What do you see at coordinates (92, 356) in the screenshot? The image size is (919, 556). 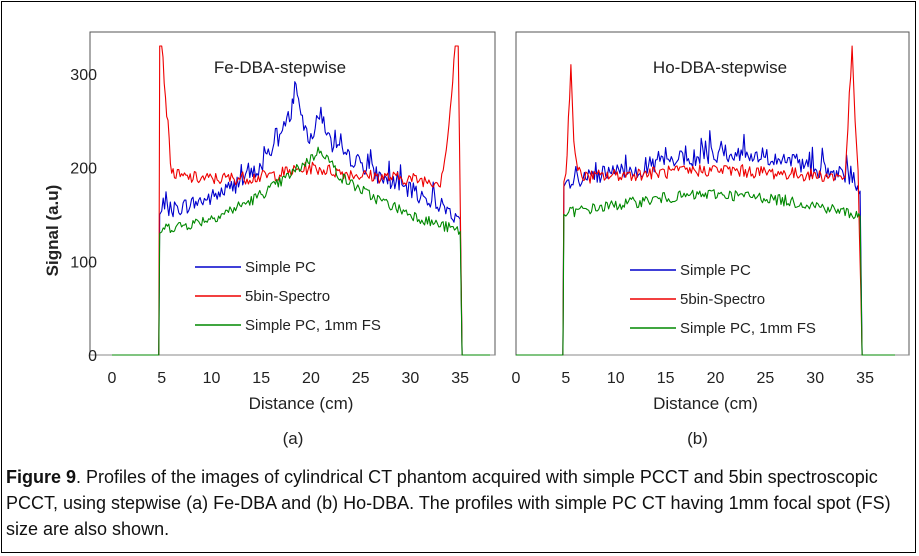 I see `y-tick-label: 0` at bounding box center [92, 356].